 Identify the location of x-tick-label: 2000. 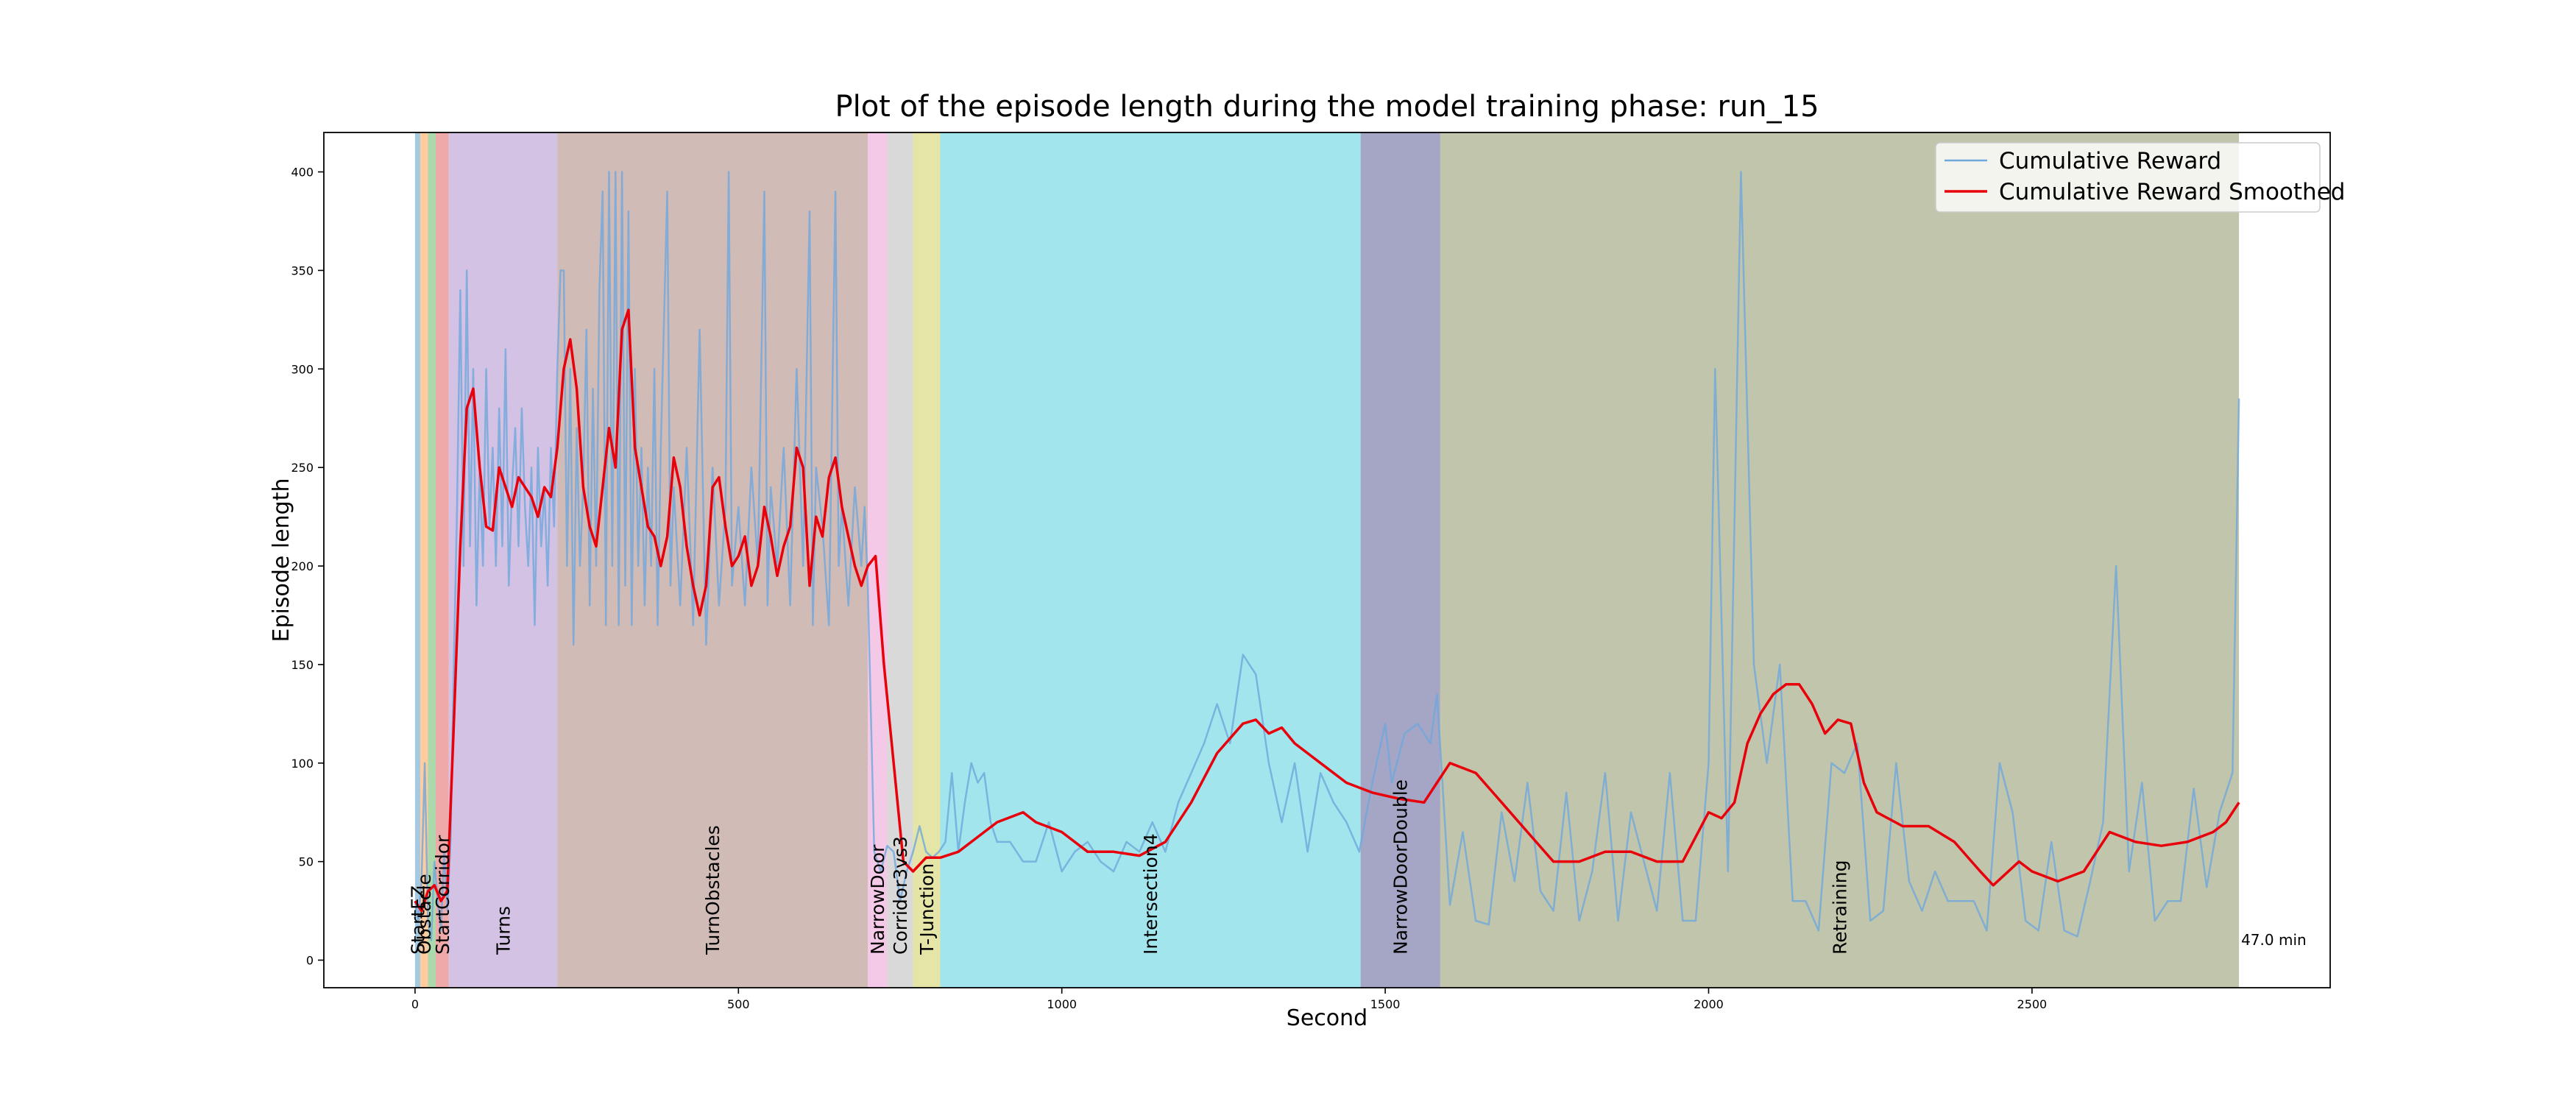
(1709, 1004).